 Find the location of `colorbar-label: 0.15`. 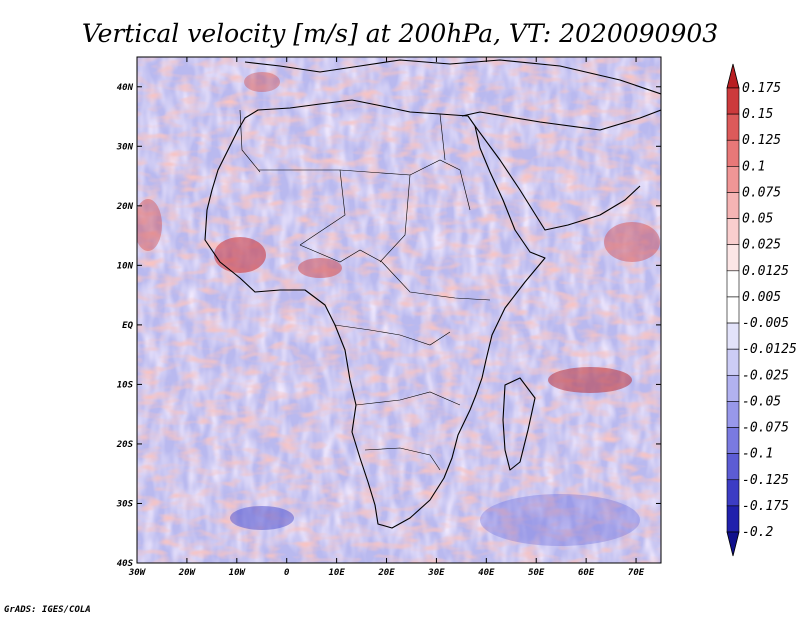

colorbar-label: 0.15 is located at coordinates (757, 114).